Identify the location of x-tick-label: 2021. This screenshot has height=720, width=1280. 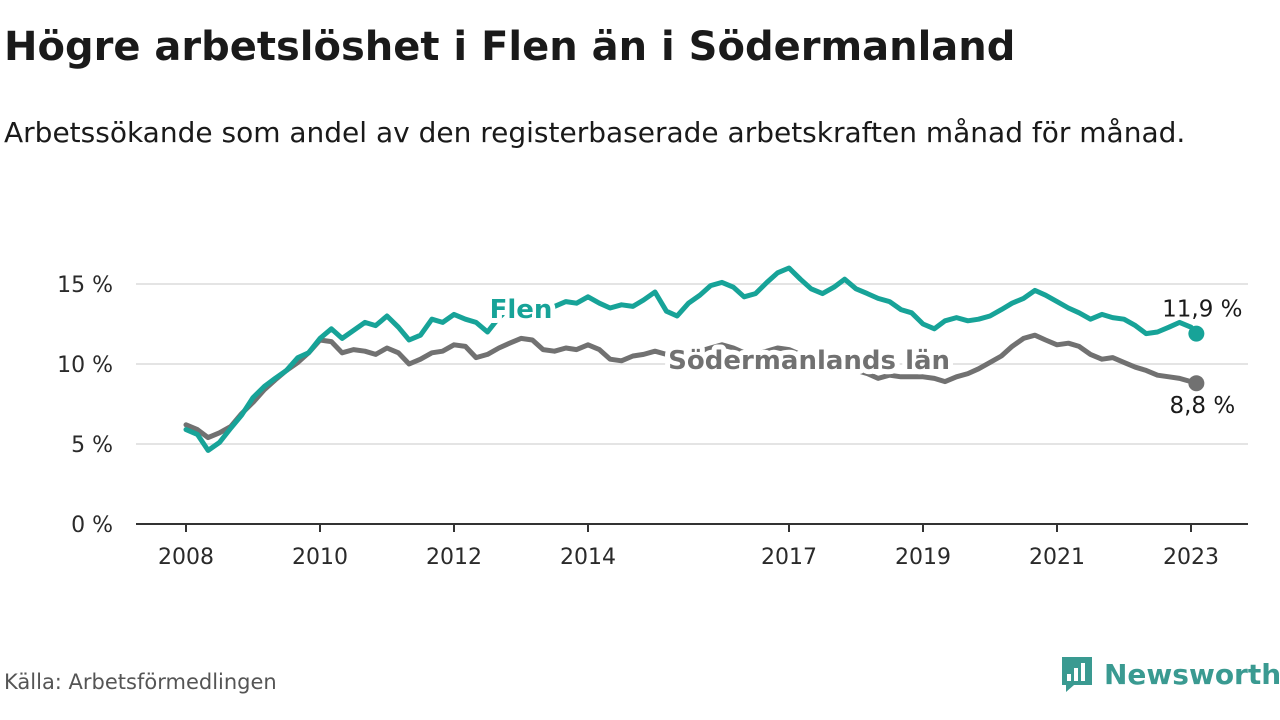
(1057, 557).